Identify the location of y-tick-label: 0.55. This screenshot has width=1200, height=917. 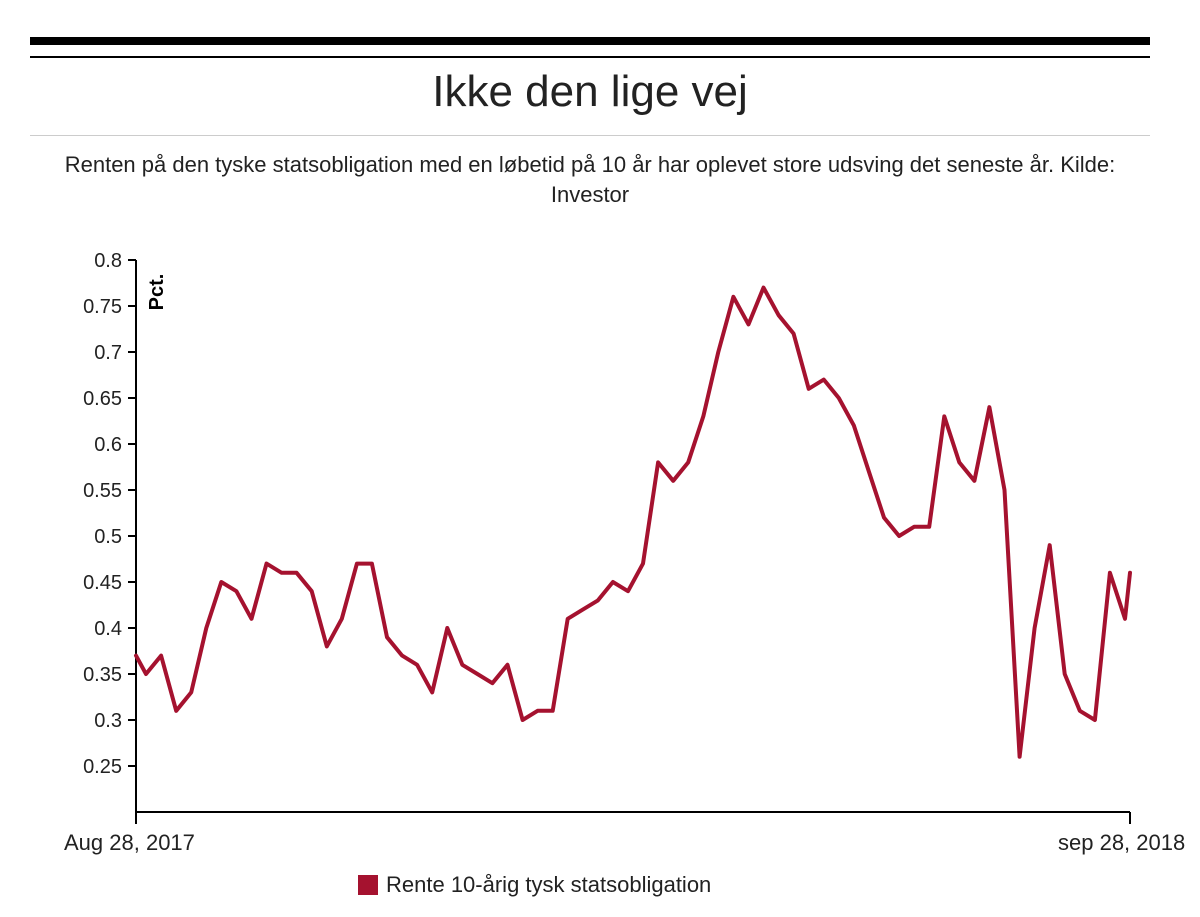
(102, 491).